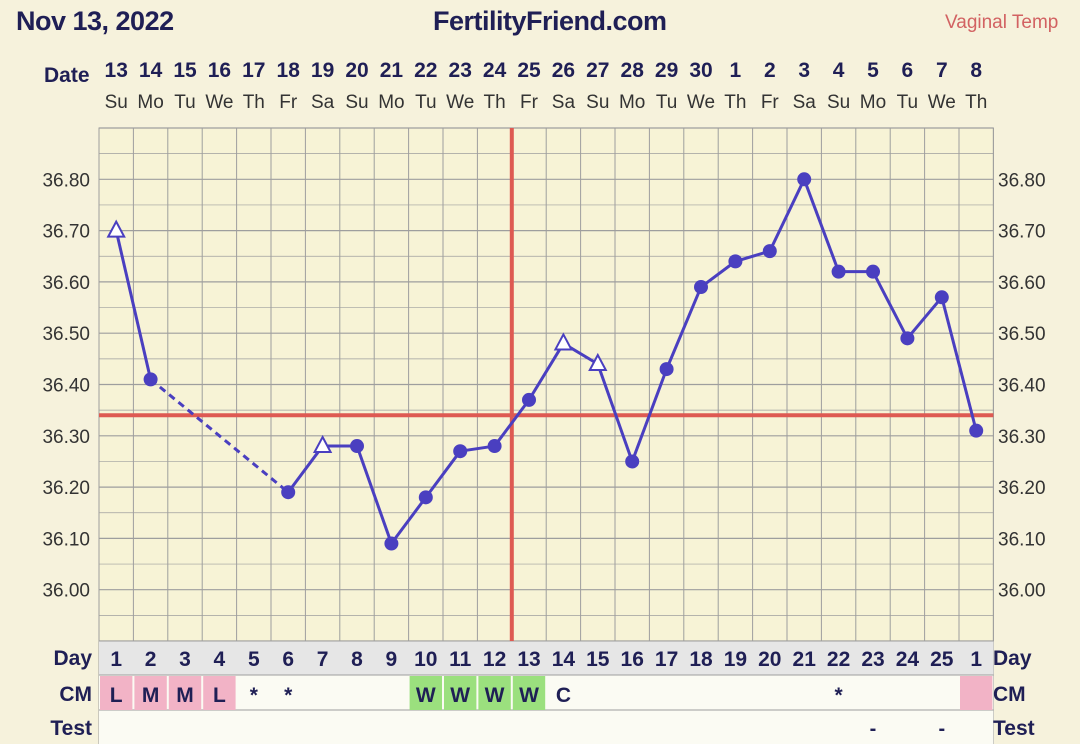 This screenshot has width=1080, height=744. I want to click on y-tick-label-right: 36.60, so click(1022, 283).